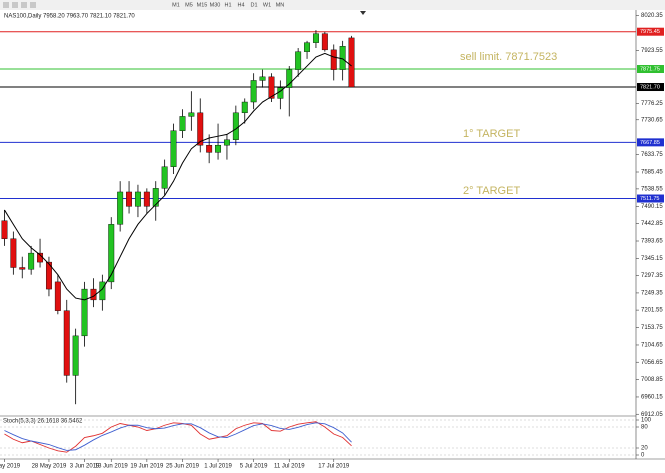 This screenshot has width=665, height=473. Describe the element at coordinates (202, 5) in the screenshot. I see `timeframe-button: M15` at that location.